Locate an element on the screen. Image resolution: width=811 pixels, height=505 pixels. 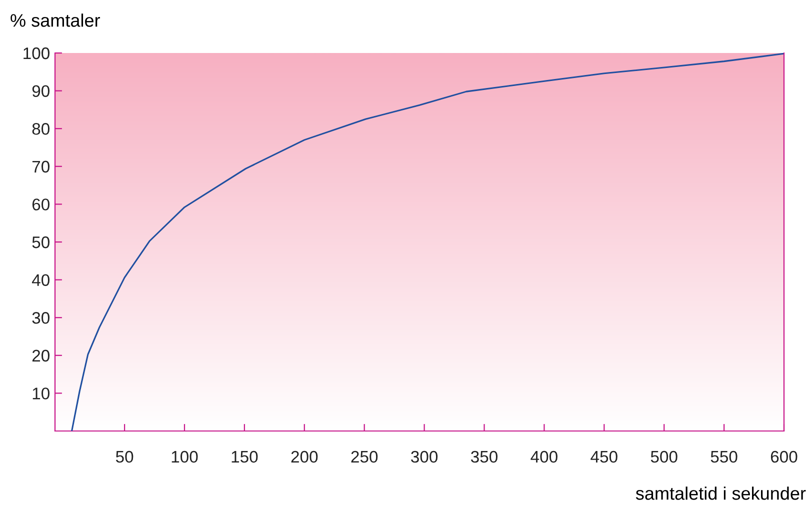
x-axis-title: samtaletid i sekunder is located at coordinates (721, 493).